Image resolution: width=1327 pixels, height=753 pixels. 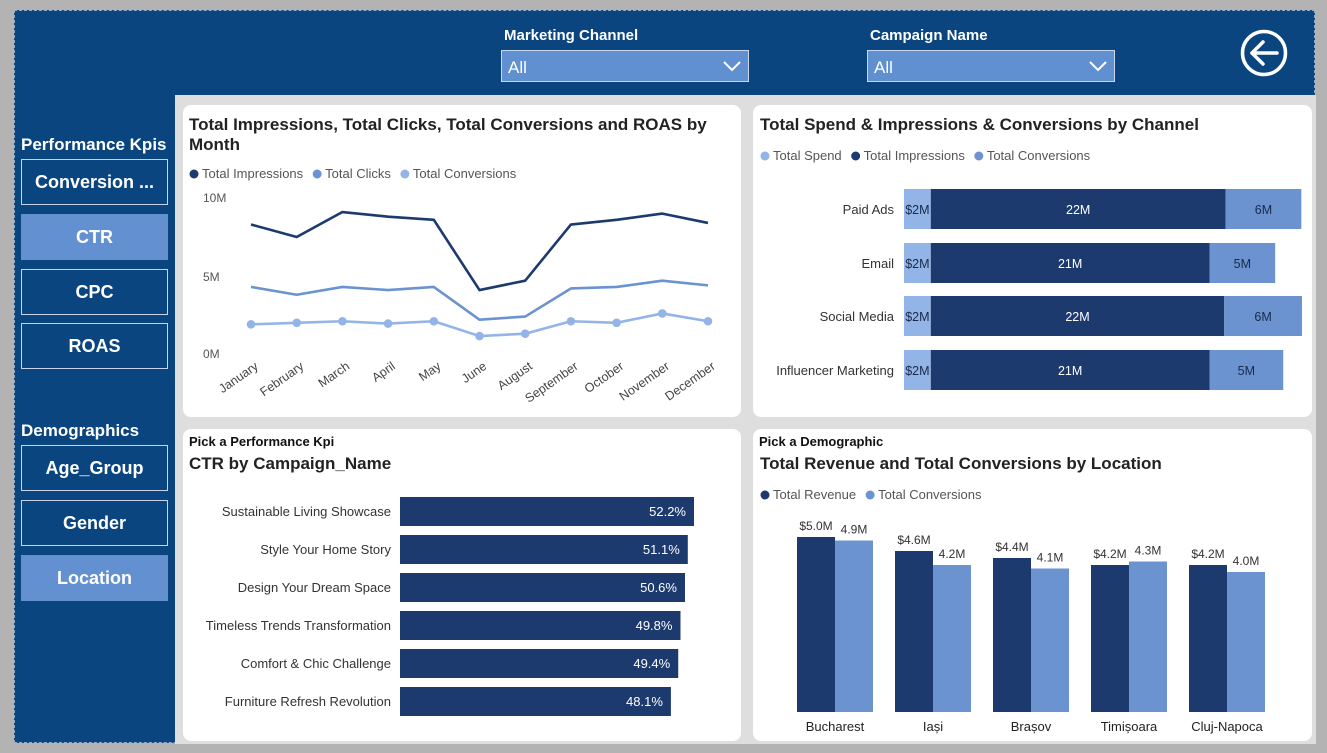 I want to click on data-label: $4.2M, so click(x=1109, y=554).